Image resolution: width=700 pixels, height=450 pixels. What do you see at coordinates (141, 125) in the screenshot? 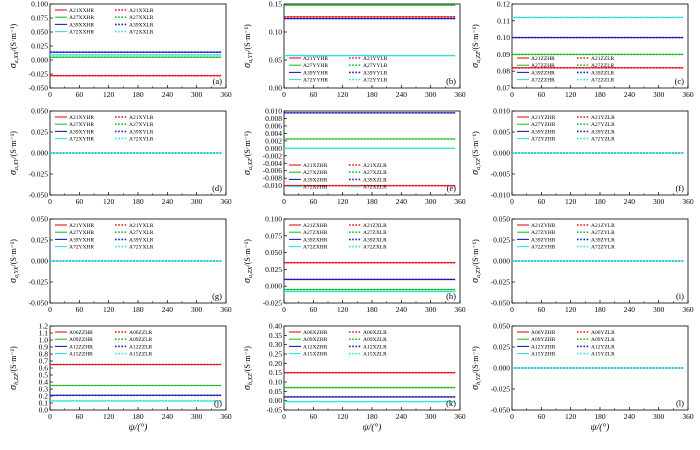
I see `legend-entry: A27XYLR` at bounding box center [141, 125].